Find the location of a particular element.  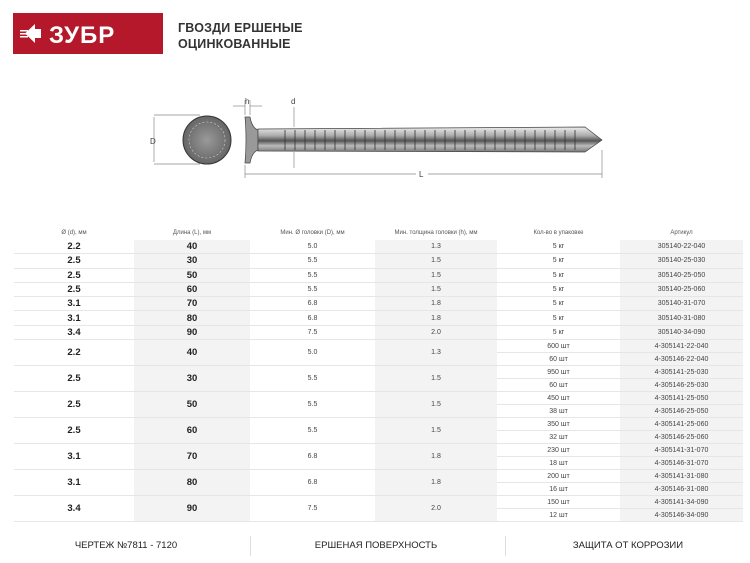

table-cell: 18 шт is located at coordinates (558, 463).